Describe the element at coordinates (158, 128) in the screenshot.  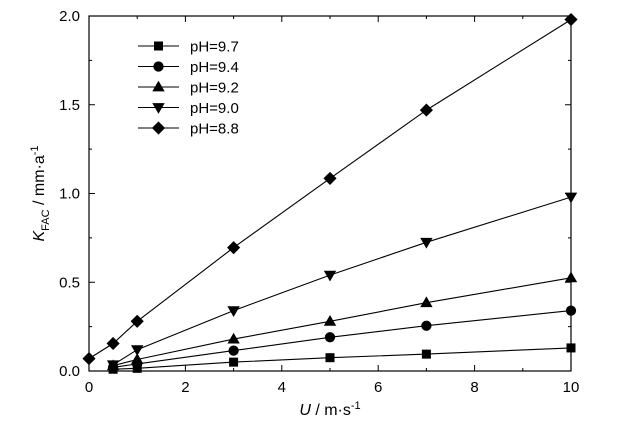
I see `legend-marker-diamond` at that location.